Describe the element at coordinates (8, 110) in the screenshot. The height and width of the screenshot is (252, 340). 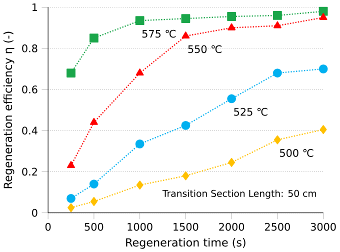
I see `y-axis-title: Regeneration efficiency η (-)` at that location.